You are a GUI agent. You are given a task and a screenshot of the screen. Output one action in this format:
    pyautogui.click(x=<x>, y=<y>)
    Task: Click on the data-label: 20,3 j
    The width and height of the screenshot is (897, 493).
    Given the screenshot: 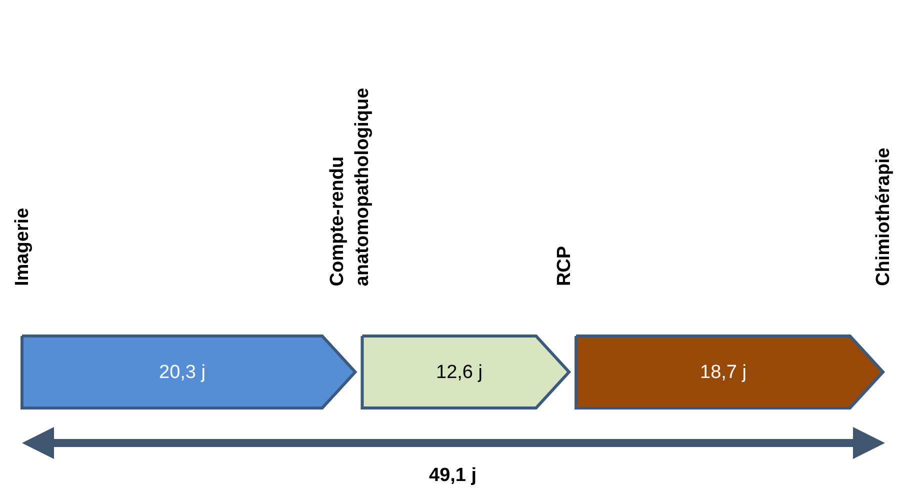 What is the action you would take?
    pyautogui.click(x=182, y=372)
    